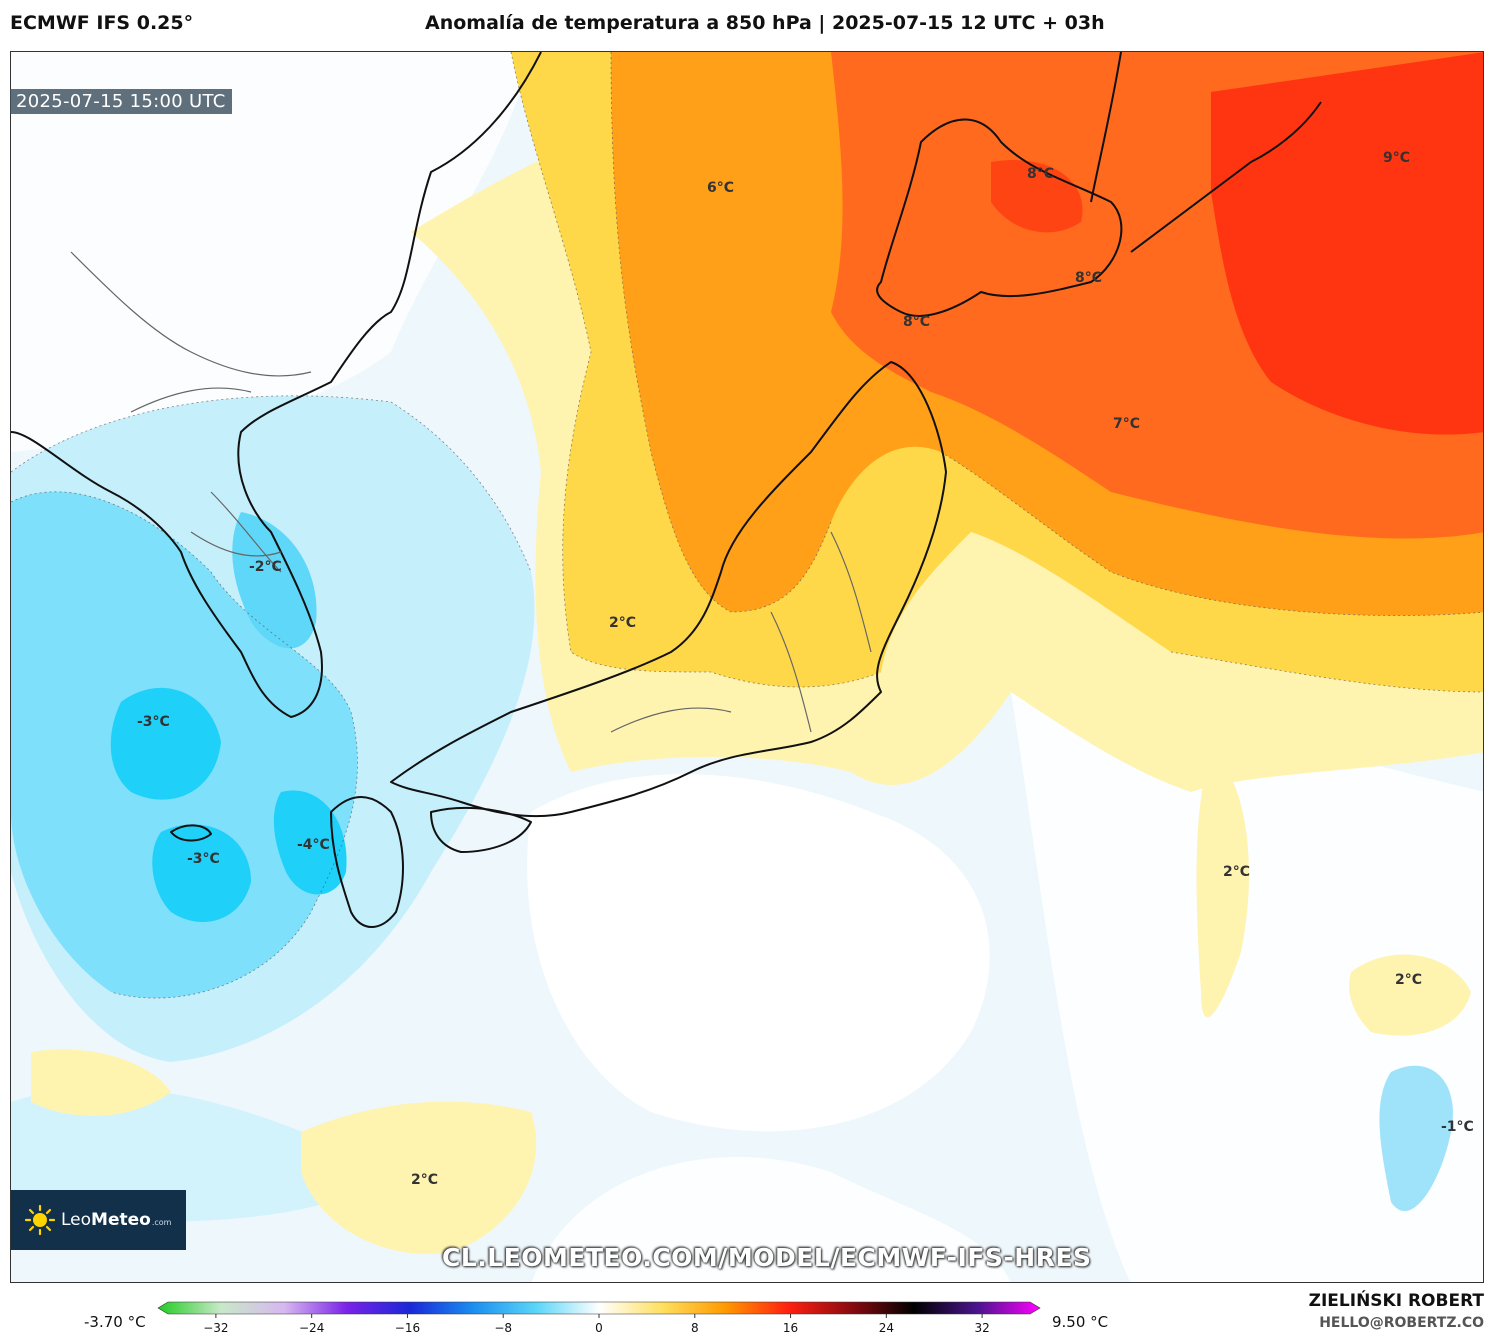 The image size is (1494, 1340). I want to click on contour-label: -4°C, so click(313, 845).